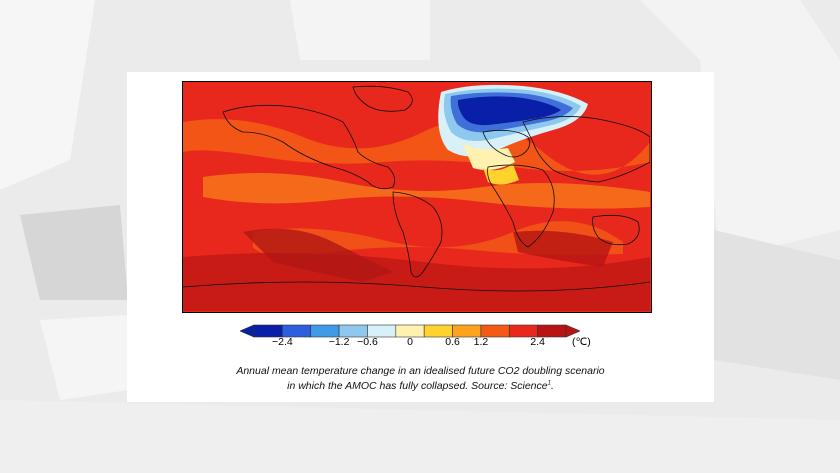  Describe the element at coordinates (410, 342) in the screenshot. I see `colorbar-tick-label: 0` at that location.